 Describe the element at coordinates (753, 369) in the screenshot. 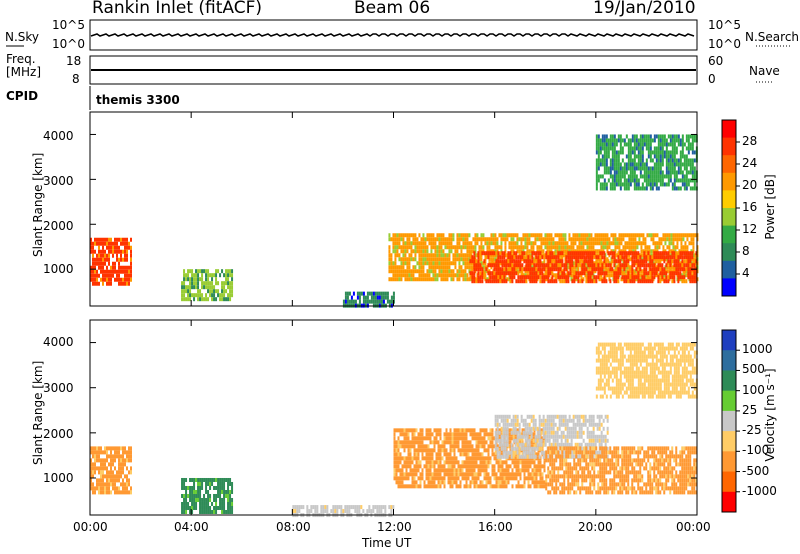

I see `velocity-colorbar-tick-label: 500` at that location.